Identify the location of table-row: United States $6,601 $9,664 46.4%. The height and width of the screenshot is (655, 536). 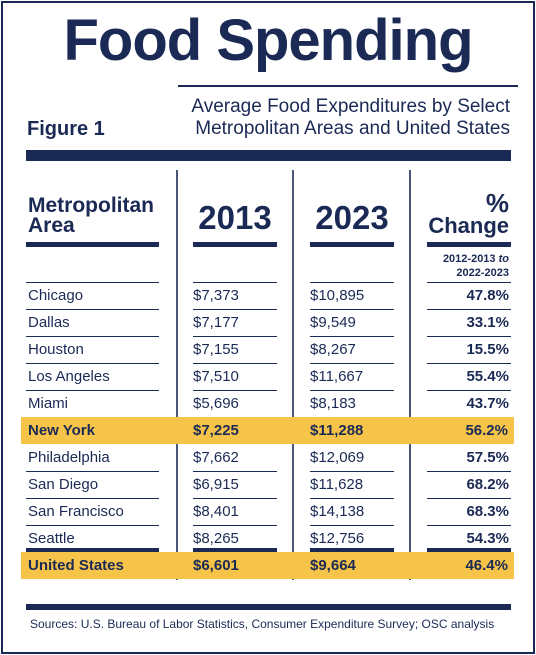
(267, 565).